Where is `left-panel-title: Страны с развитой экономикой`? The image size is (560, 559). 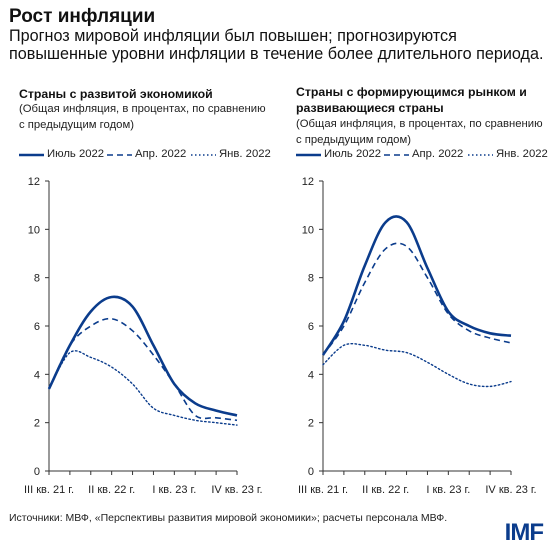
left-panel-title: Страны с развитой экономикой is located at coordinates (116, 94).